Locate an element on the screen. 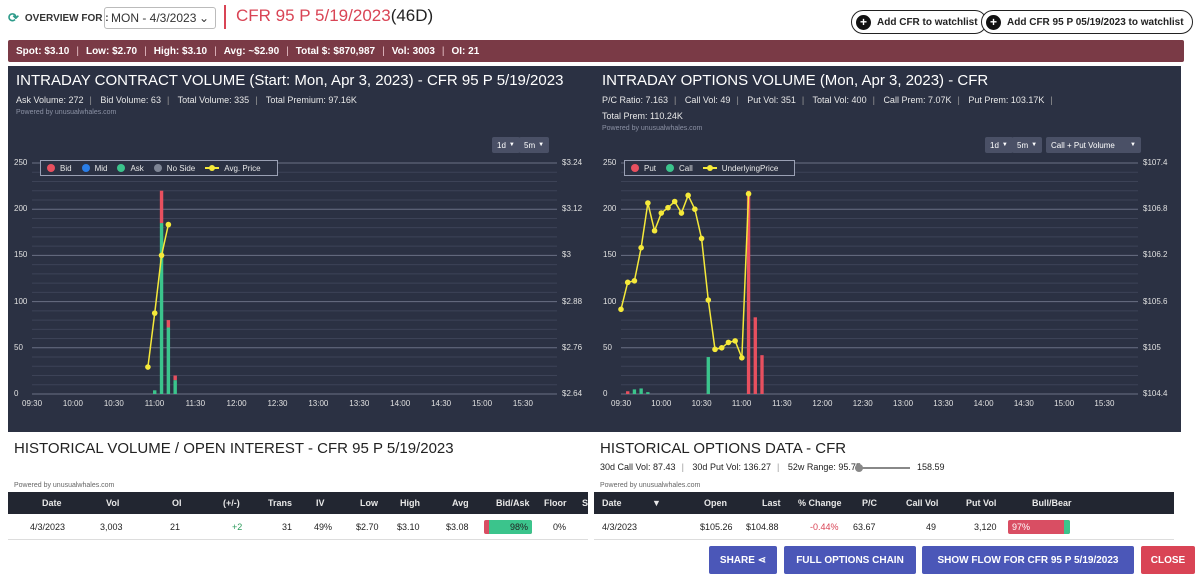 The width and height of the screenshot is (1200, 579). bid-ask-bar: 98% is located at coordinates (508, 527).